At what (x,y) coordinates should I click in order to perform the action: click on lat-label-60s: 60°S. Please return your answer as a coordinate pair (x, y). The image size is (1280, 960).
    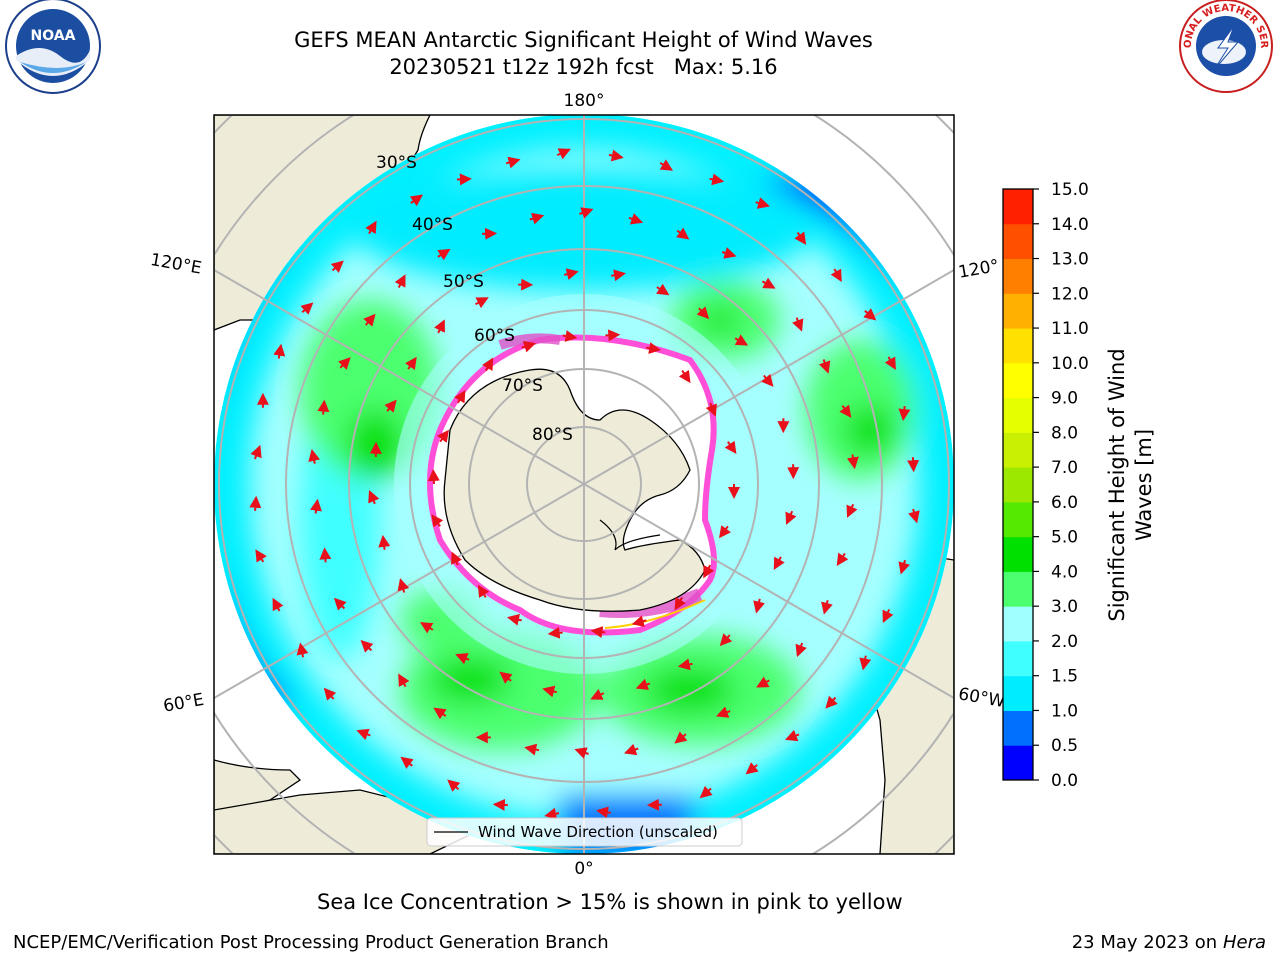
    Looking at the image, I should click on (494, 336).